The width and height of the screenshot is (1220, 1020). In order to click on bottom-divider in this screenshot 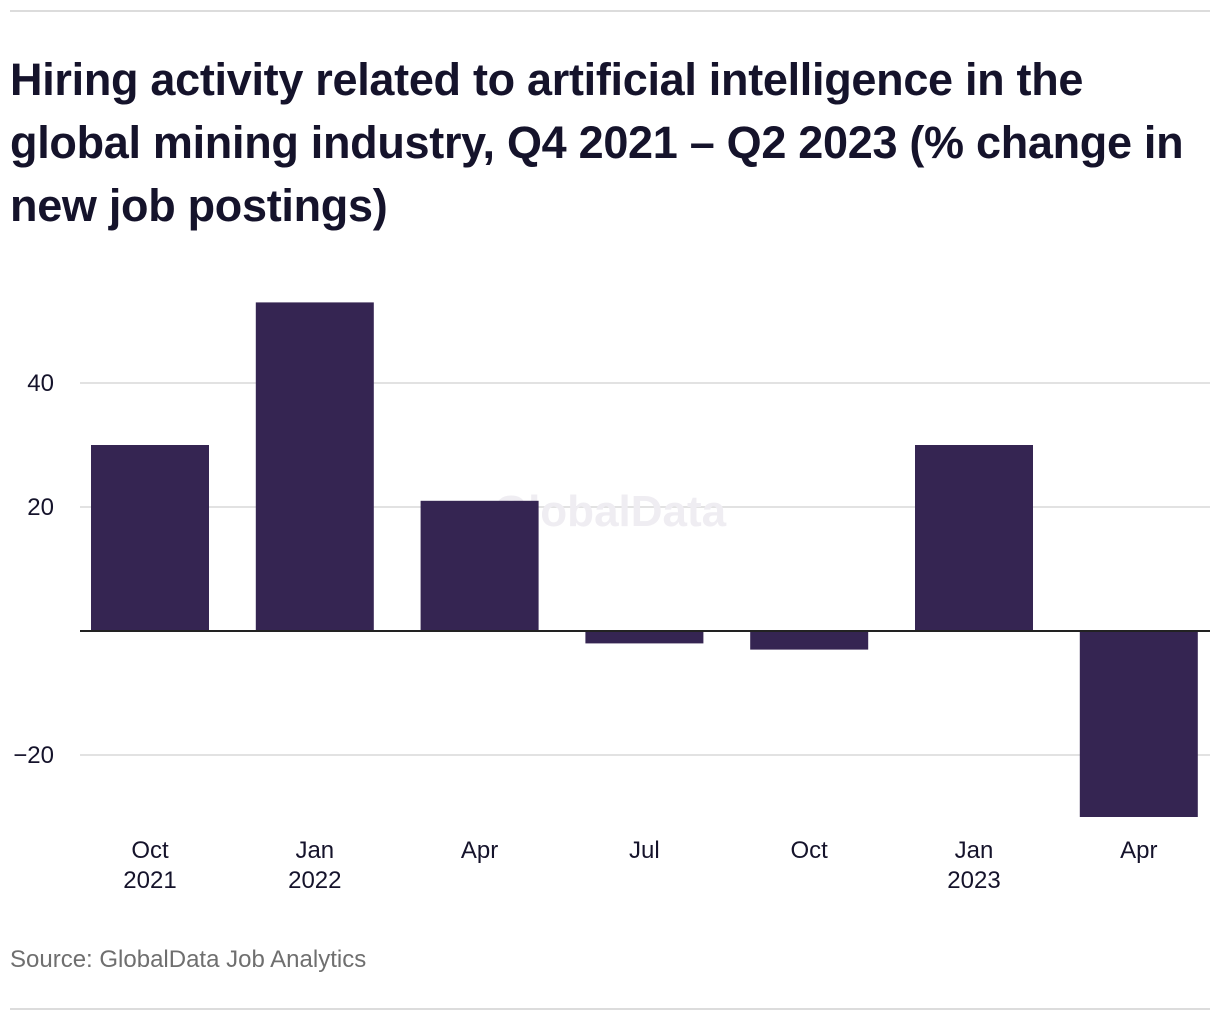, I will do `click(610, 1009)`.